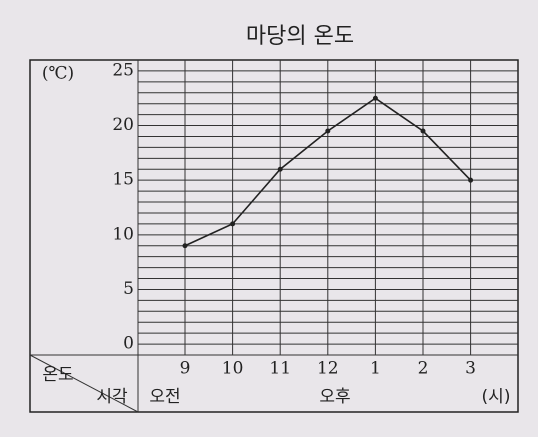  What do you see at coordinates (334, 397) in the screenshot?
I see `pm-label: 오후` at bounding box center [334, 397].